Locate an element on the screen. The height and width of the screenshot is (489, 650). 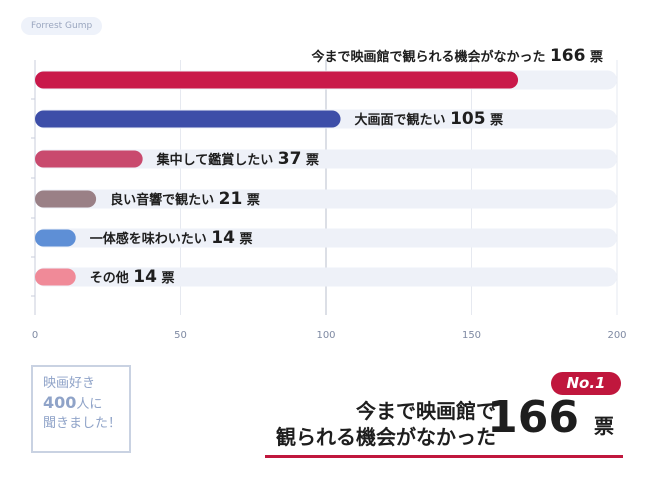
rank-badge: No.1 is located at coordinates (586, 383).